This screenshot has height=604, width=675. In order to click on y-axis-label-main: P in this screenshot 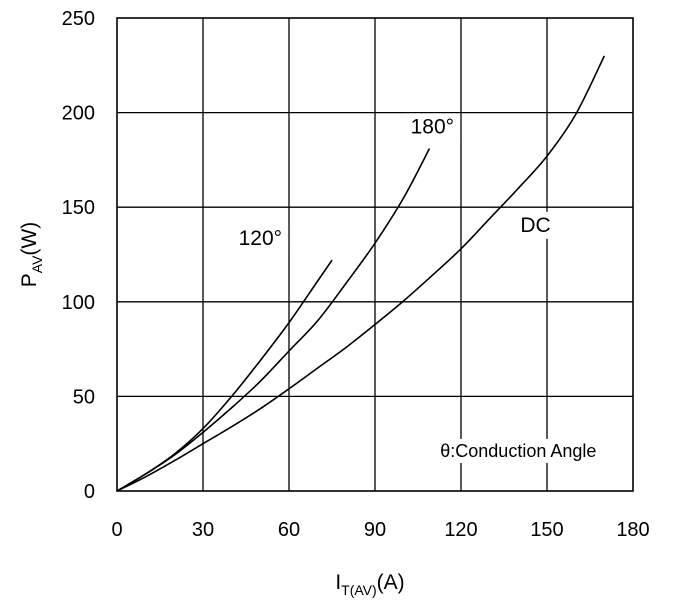, I will do `click(29, 280)`.